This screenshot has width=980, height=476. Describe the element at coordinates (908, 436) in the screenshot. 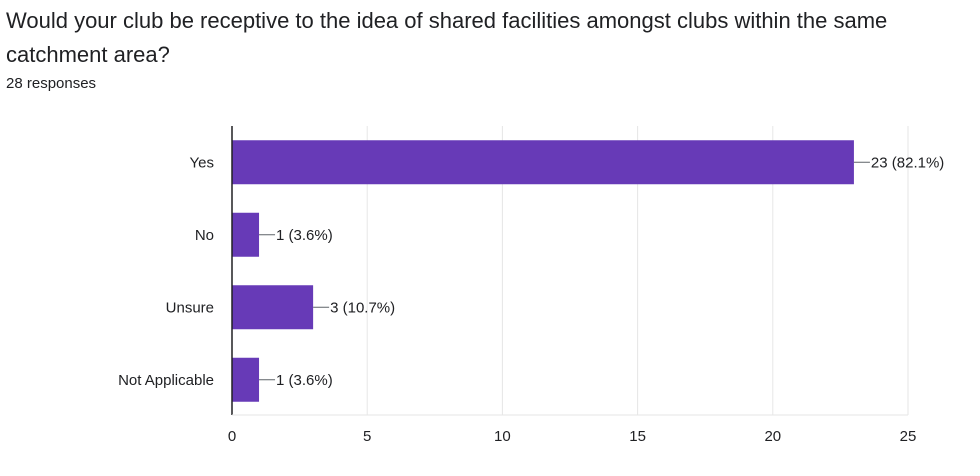

I see `x-tick-label: 25` at that location.